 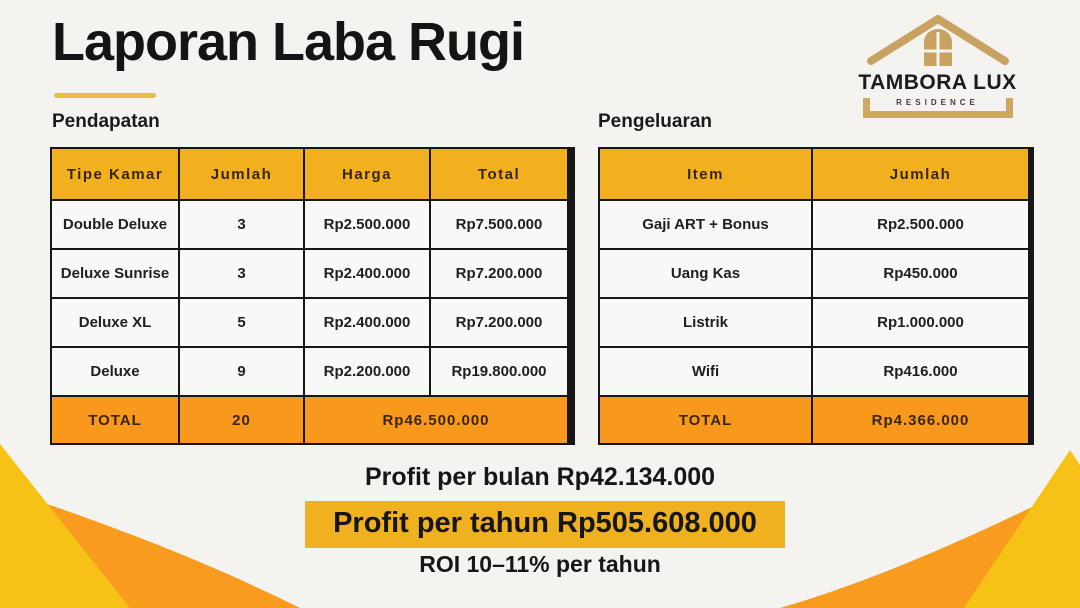 I want to click on expense-section-label: Pengeluaran, so click(x=655, y=121).